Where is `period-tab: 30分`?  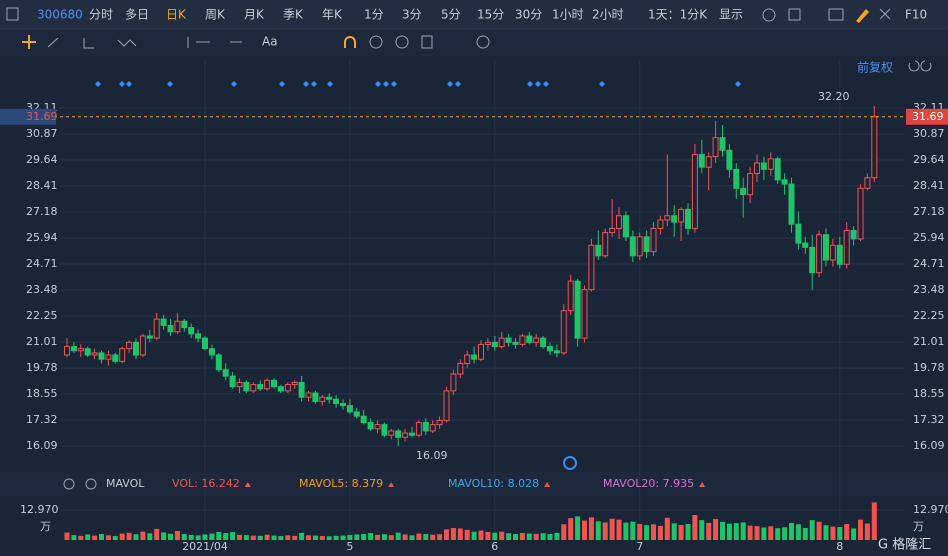
period-tab: 30分 is located at coordinates (528, 15).